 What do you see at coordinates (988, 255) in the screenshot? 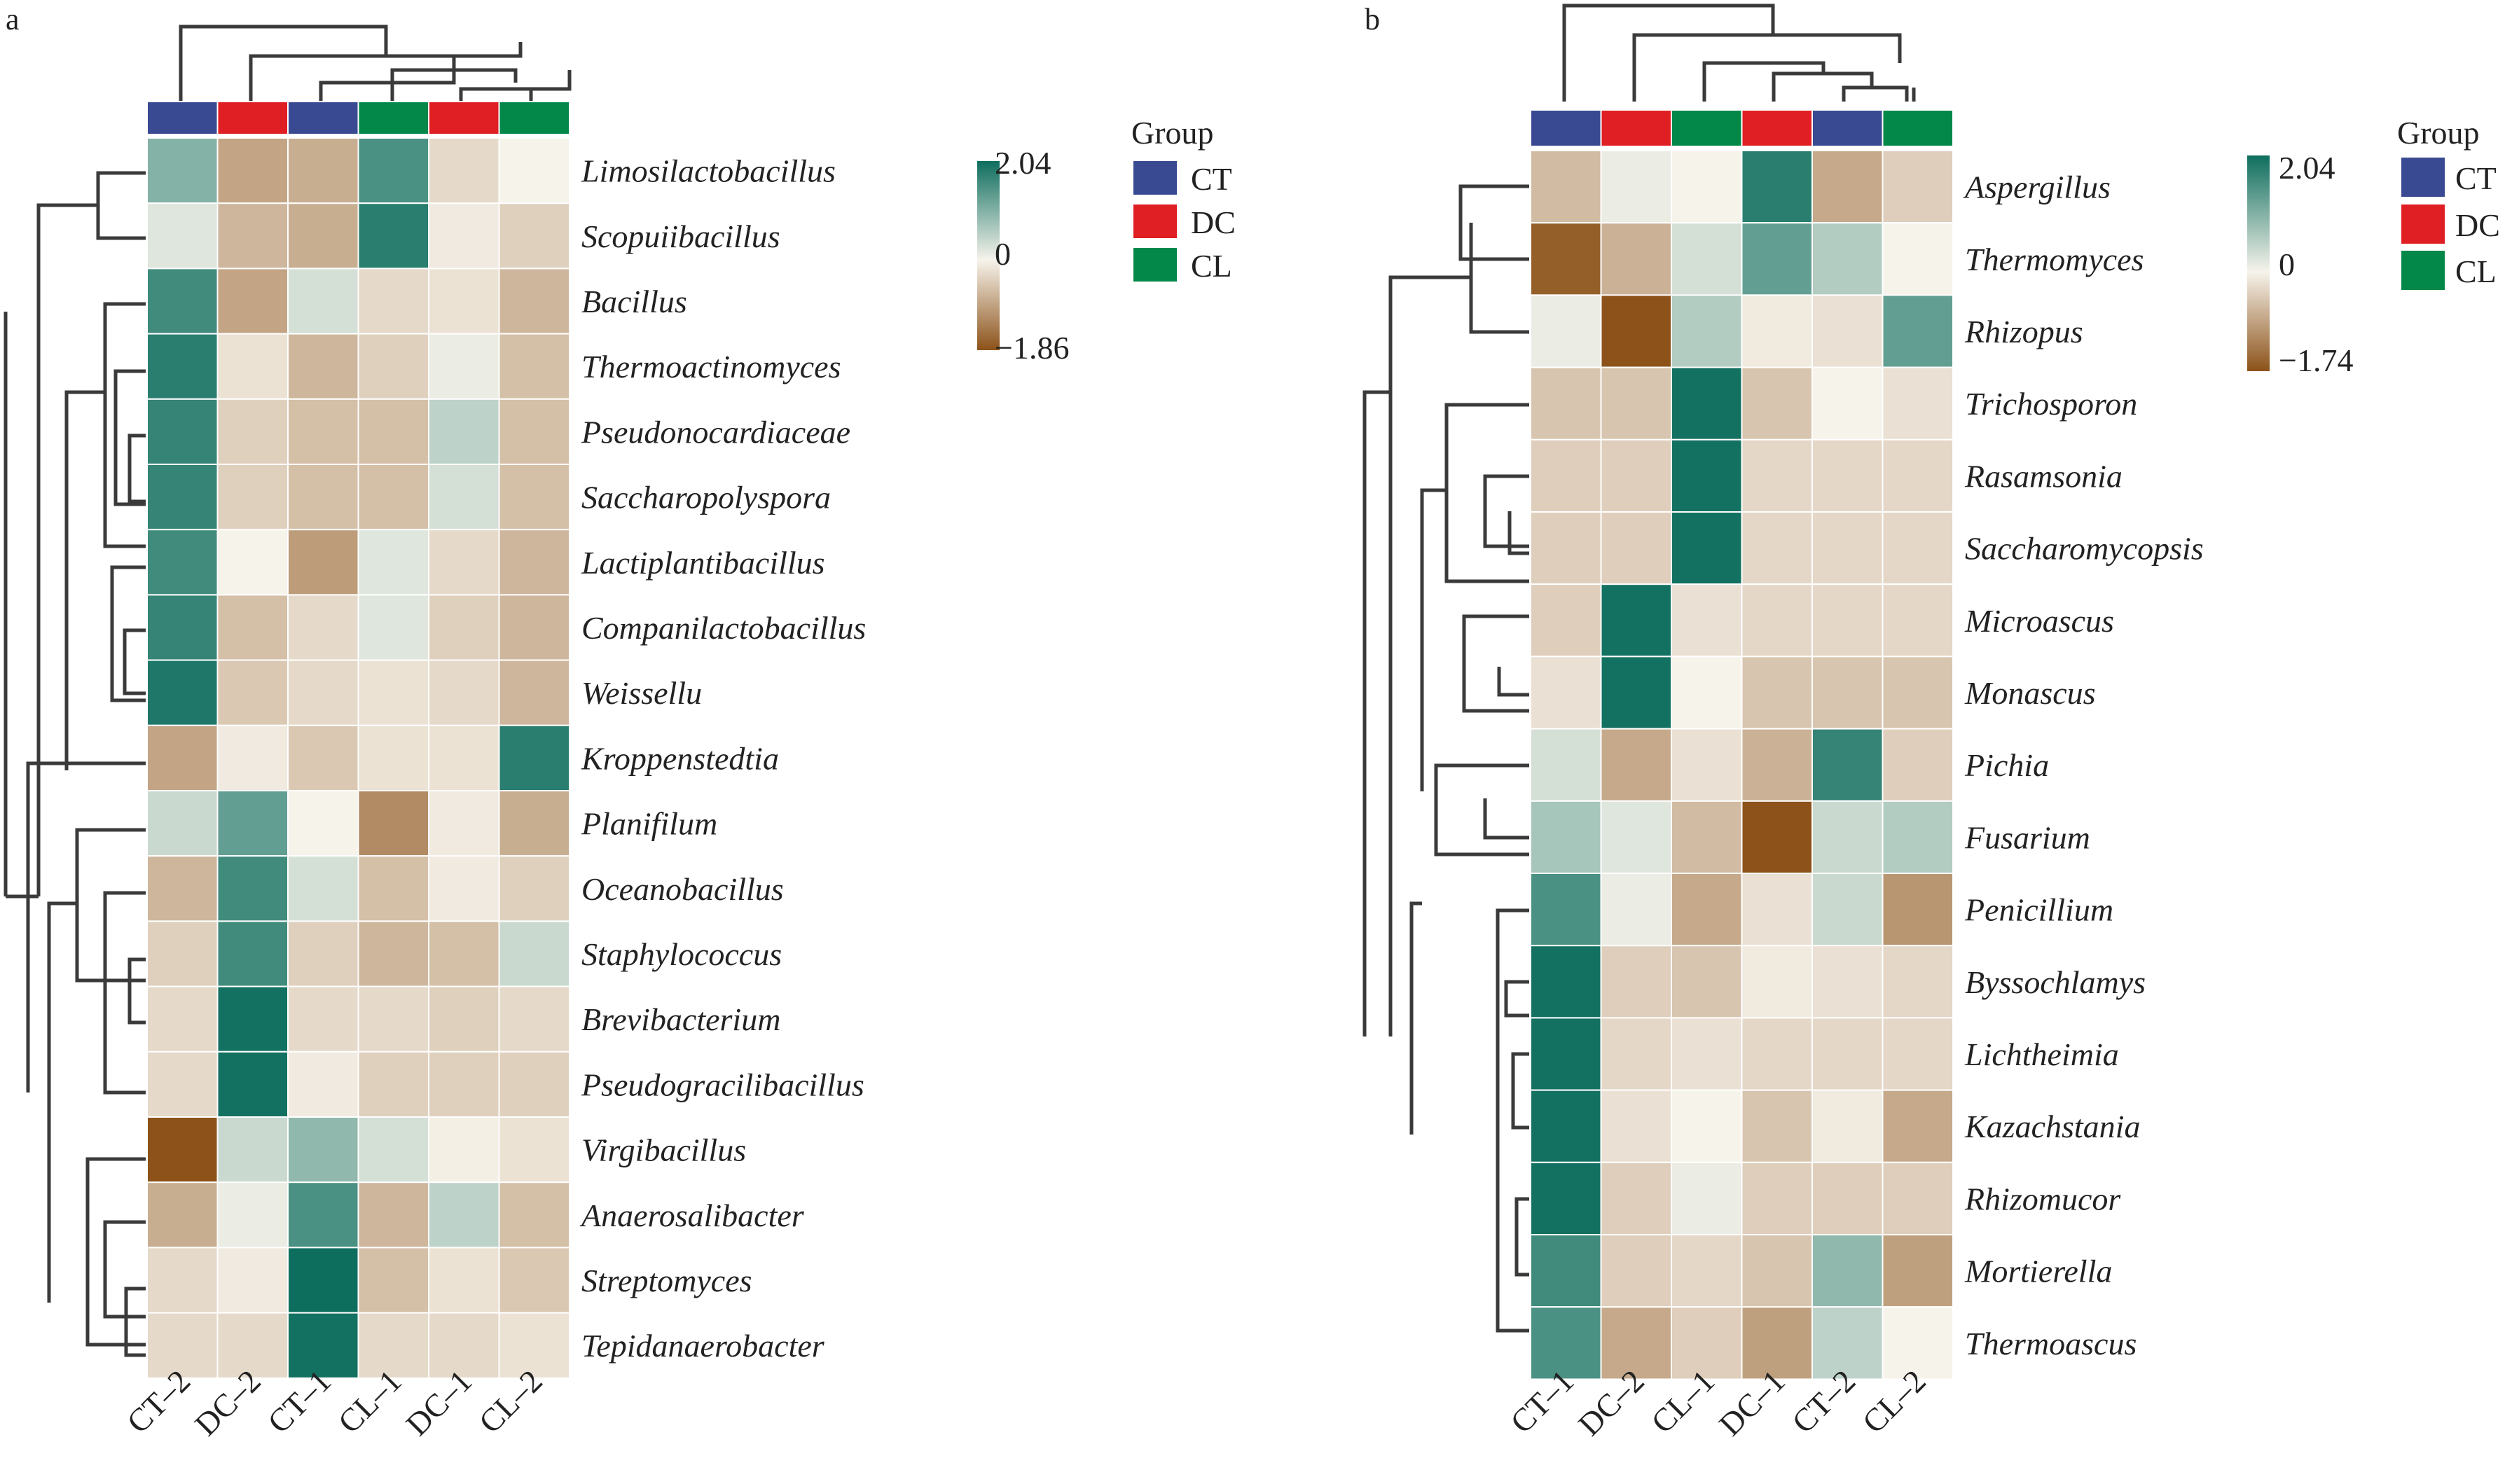
I see `panel-a-colorbar-gradient` at bounding box center [988, 255].